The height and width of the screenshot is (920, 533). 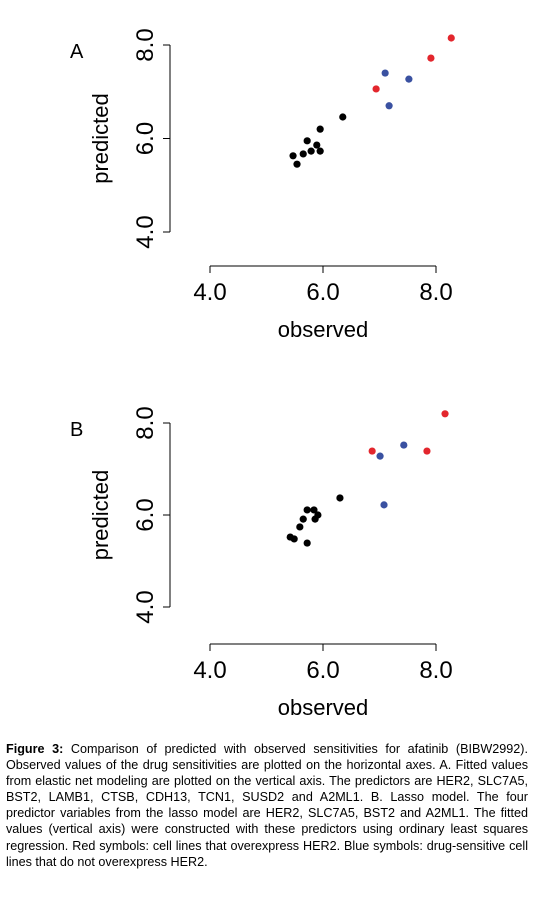 What do you see at coordinates (76, 430) in the screenshot?
I see `panel-label: B` at bounding box center [76, 430].